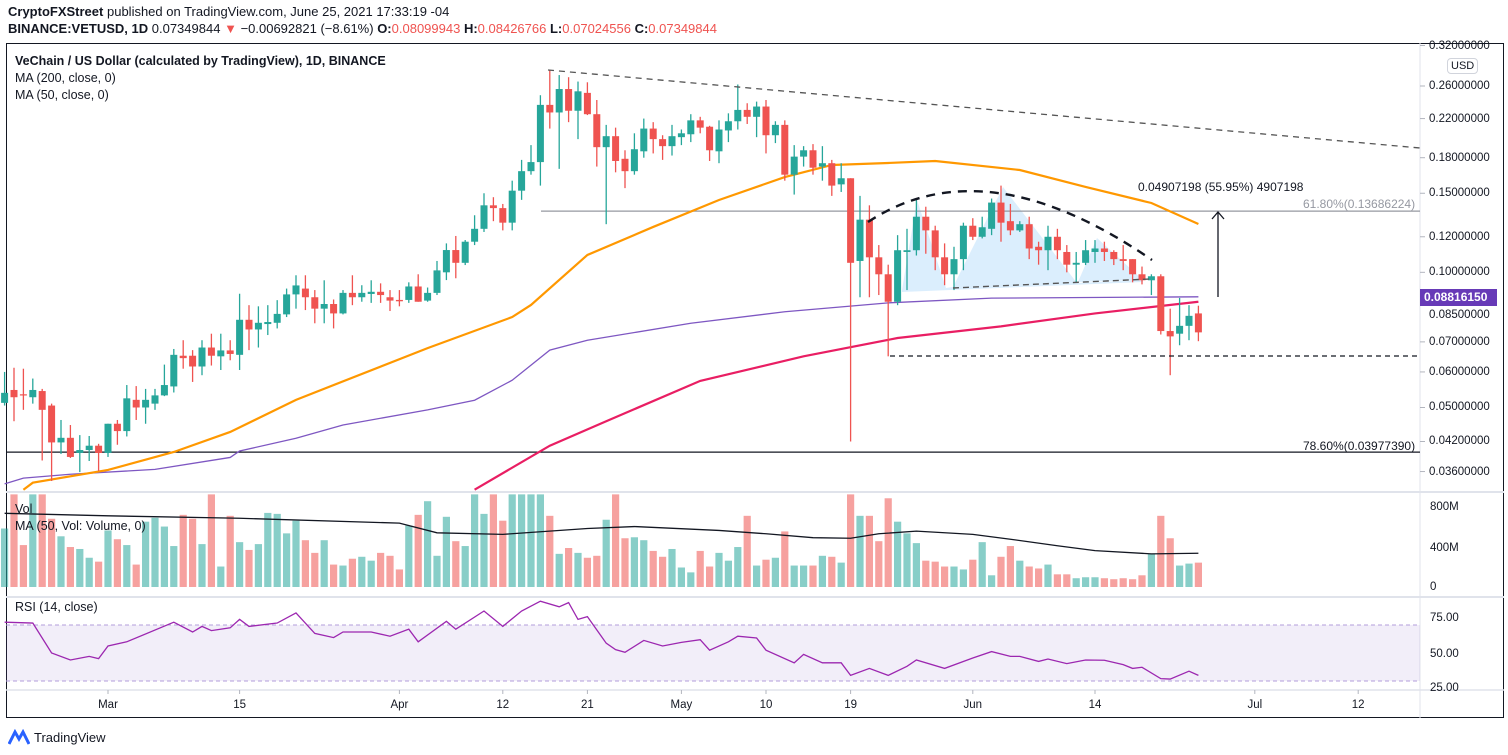 Image resolution: width=1508 pixels, height=755 pixels. Describe the element at coordinates (1255, 705) in the screenshot. I see `time-tick: Jul` at that location.